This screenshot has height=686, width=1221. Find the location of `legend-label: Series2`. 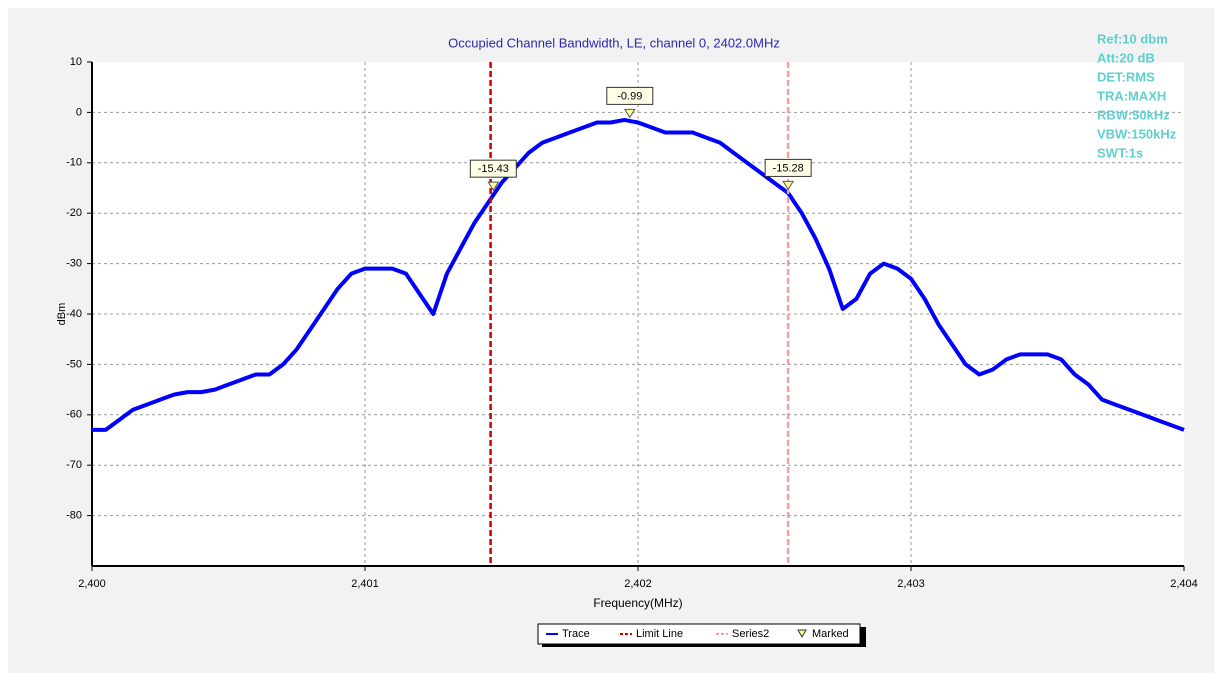

legend-label: Series2 is located at coordinates (750, 634).